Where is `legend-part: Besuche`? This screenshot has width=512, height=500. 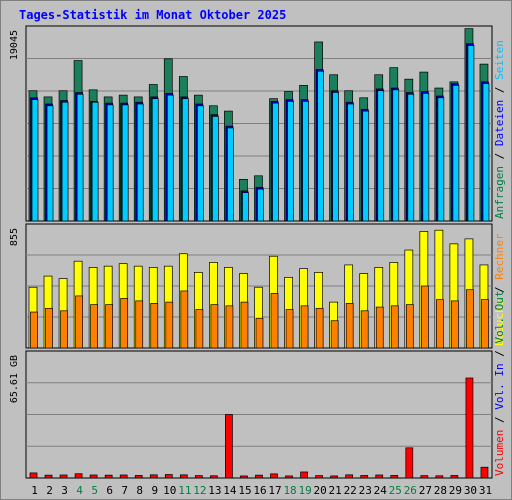
legend-part: Besuche is located at coordinates (499, 323).